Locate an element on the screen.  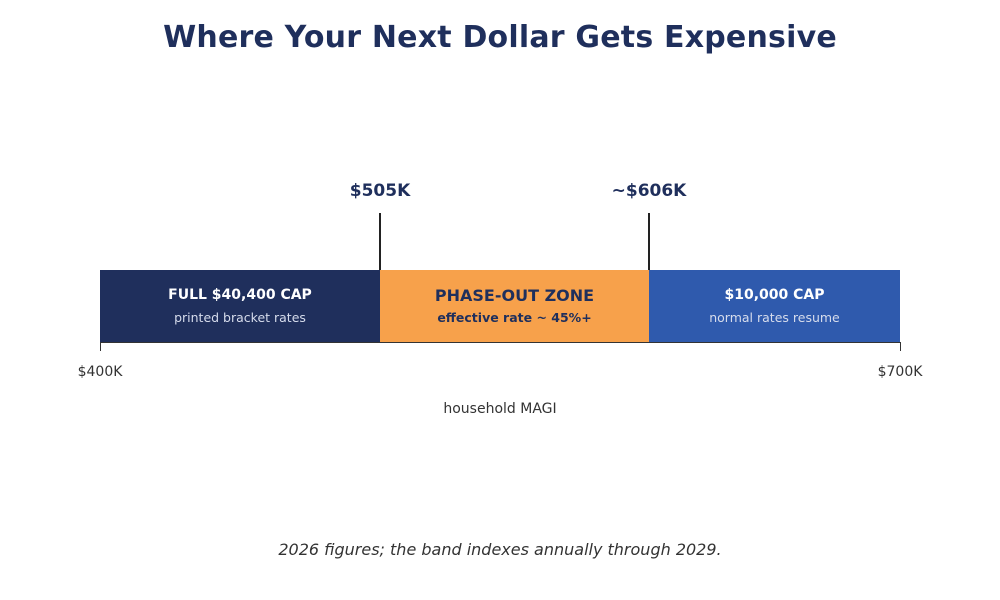
axis-tick-max is located at coordinates (900, 346).